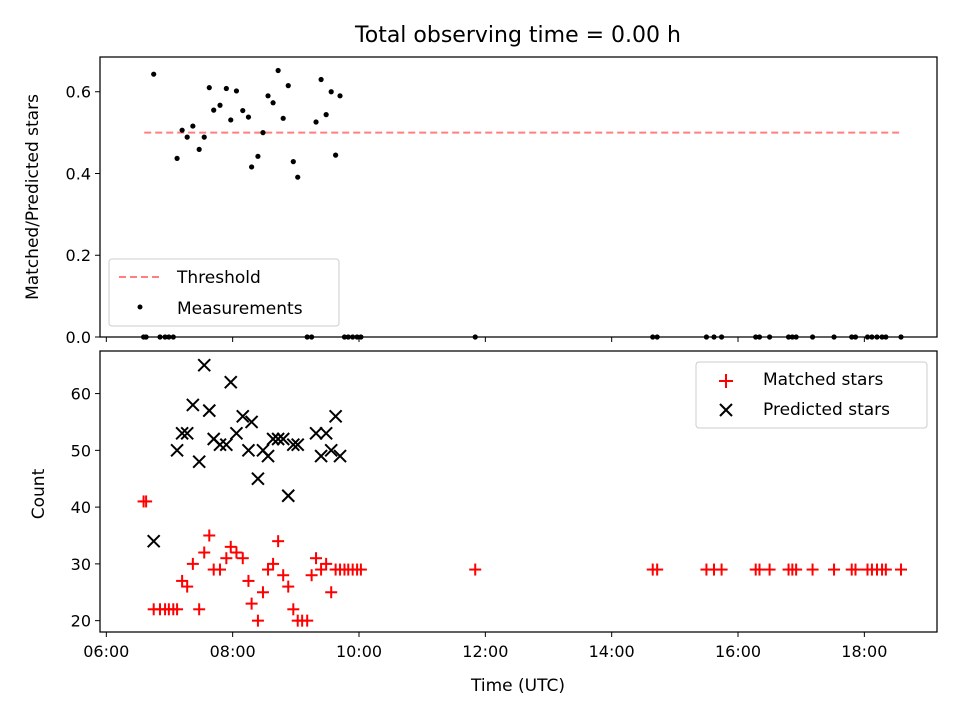 The image size is (960, 720). I want to click on count-panel-ylabel: Count, so click(39, 493).